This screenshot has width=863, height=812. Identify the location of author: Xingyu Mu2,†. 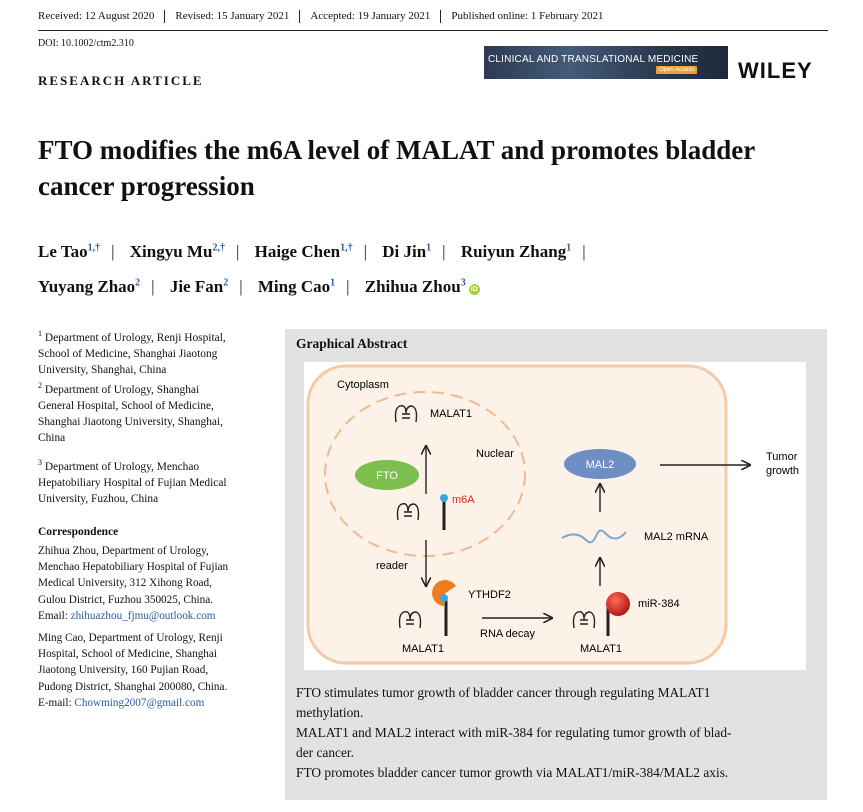
(177, 251).